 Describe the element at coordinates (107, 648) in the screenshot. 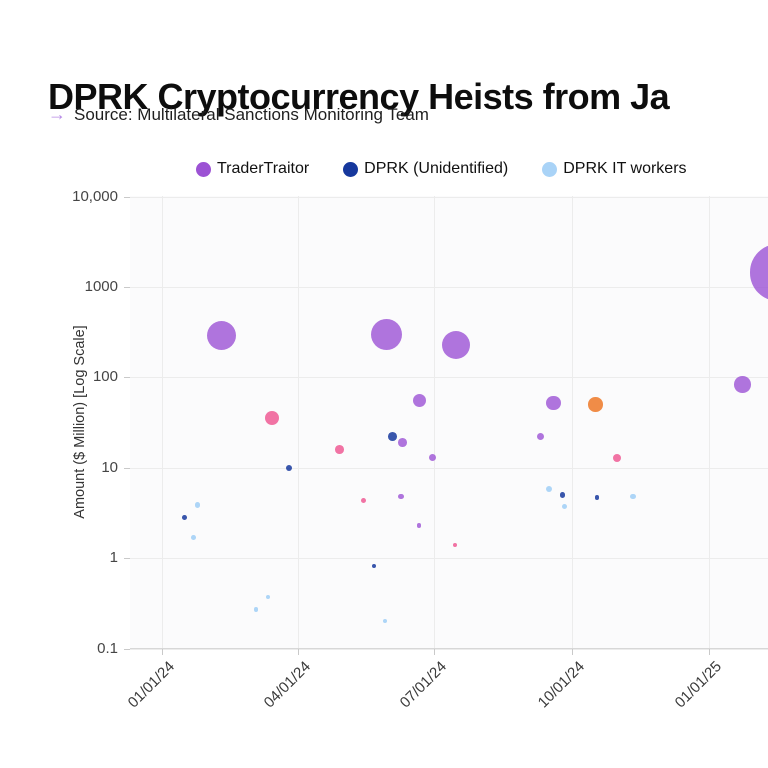

I see `y-tick-label: 0.1` at that location.